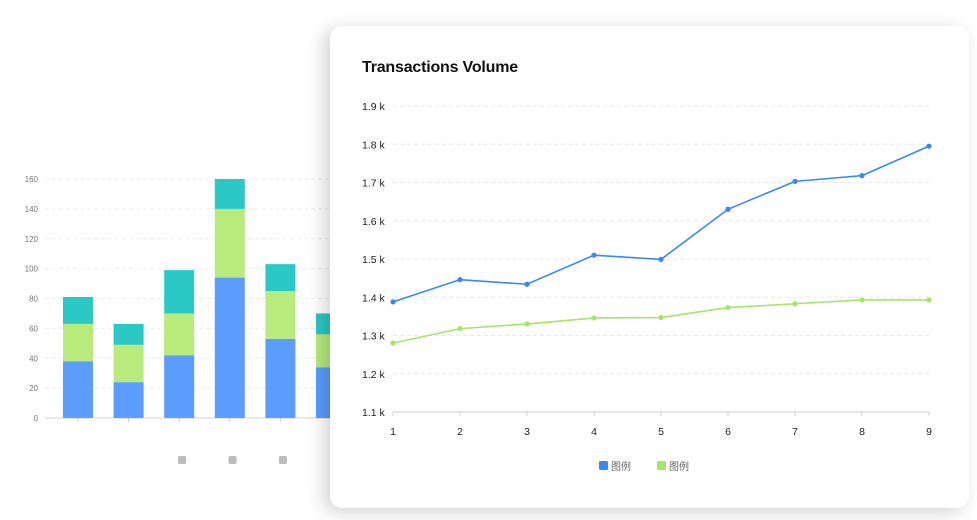 The width and height of the screenshot is (977, 520). What do you see at coordinates (32, 239) in the screenshot?
I see `y-tick-label: 120` at bounding box center [32, 239].